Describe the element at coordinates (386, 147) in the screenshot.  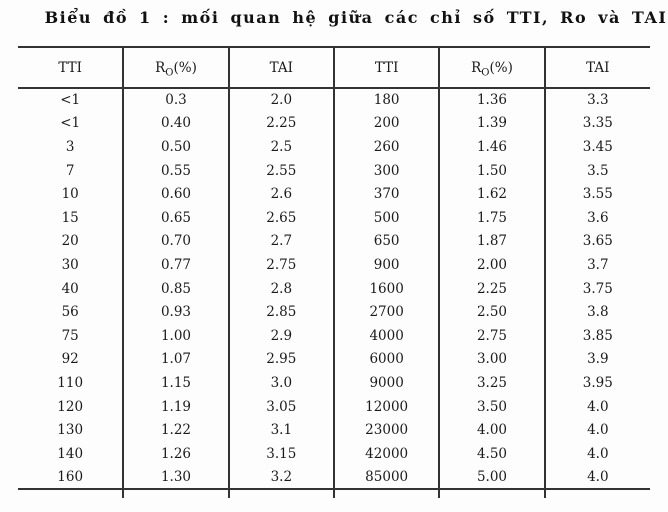
I see `table-cell: 260` at that location.